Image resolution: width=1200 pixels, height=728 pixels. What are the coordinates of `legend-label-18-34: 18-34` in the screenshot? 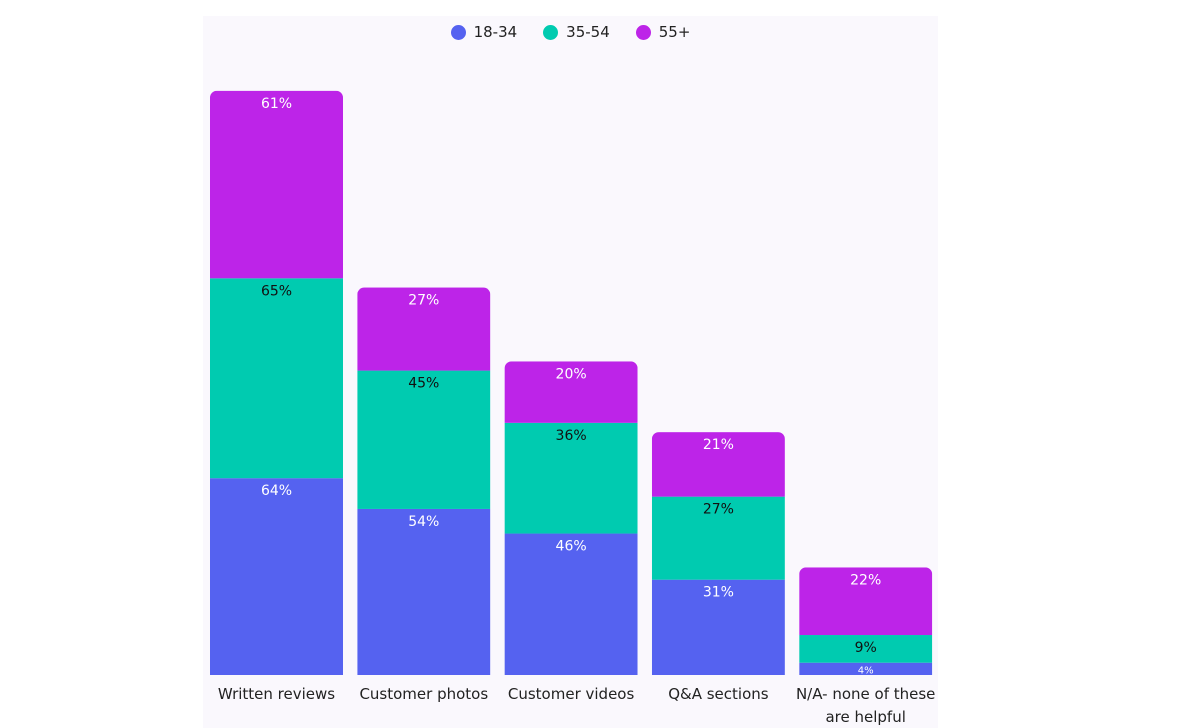 It's located at (495, 32).